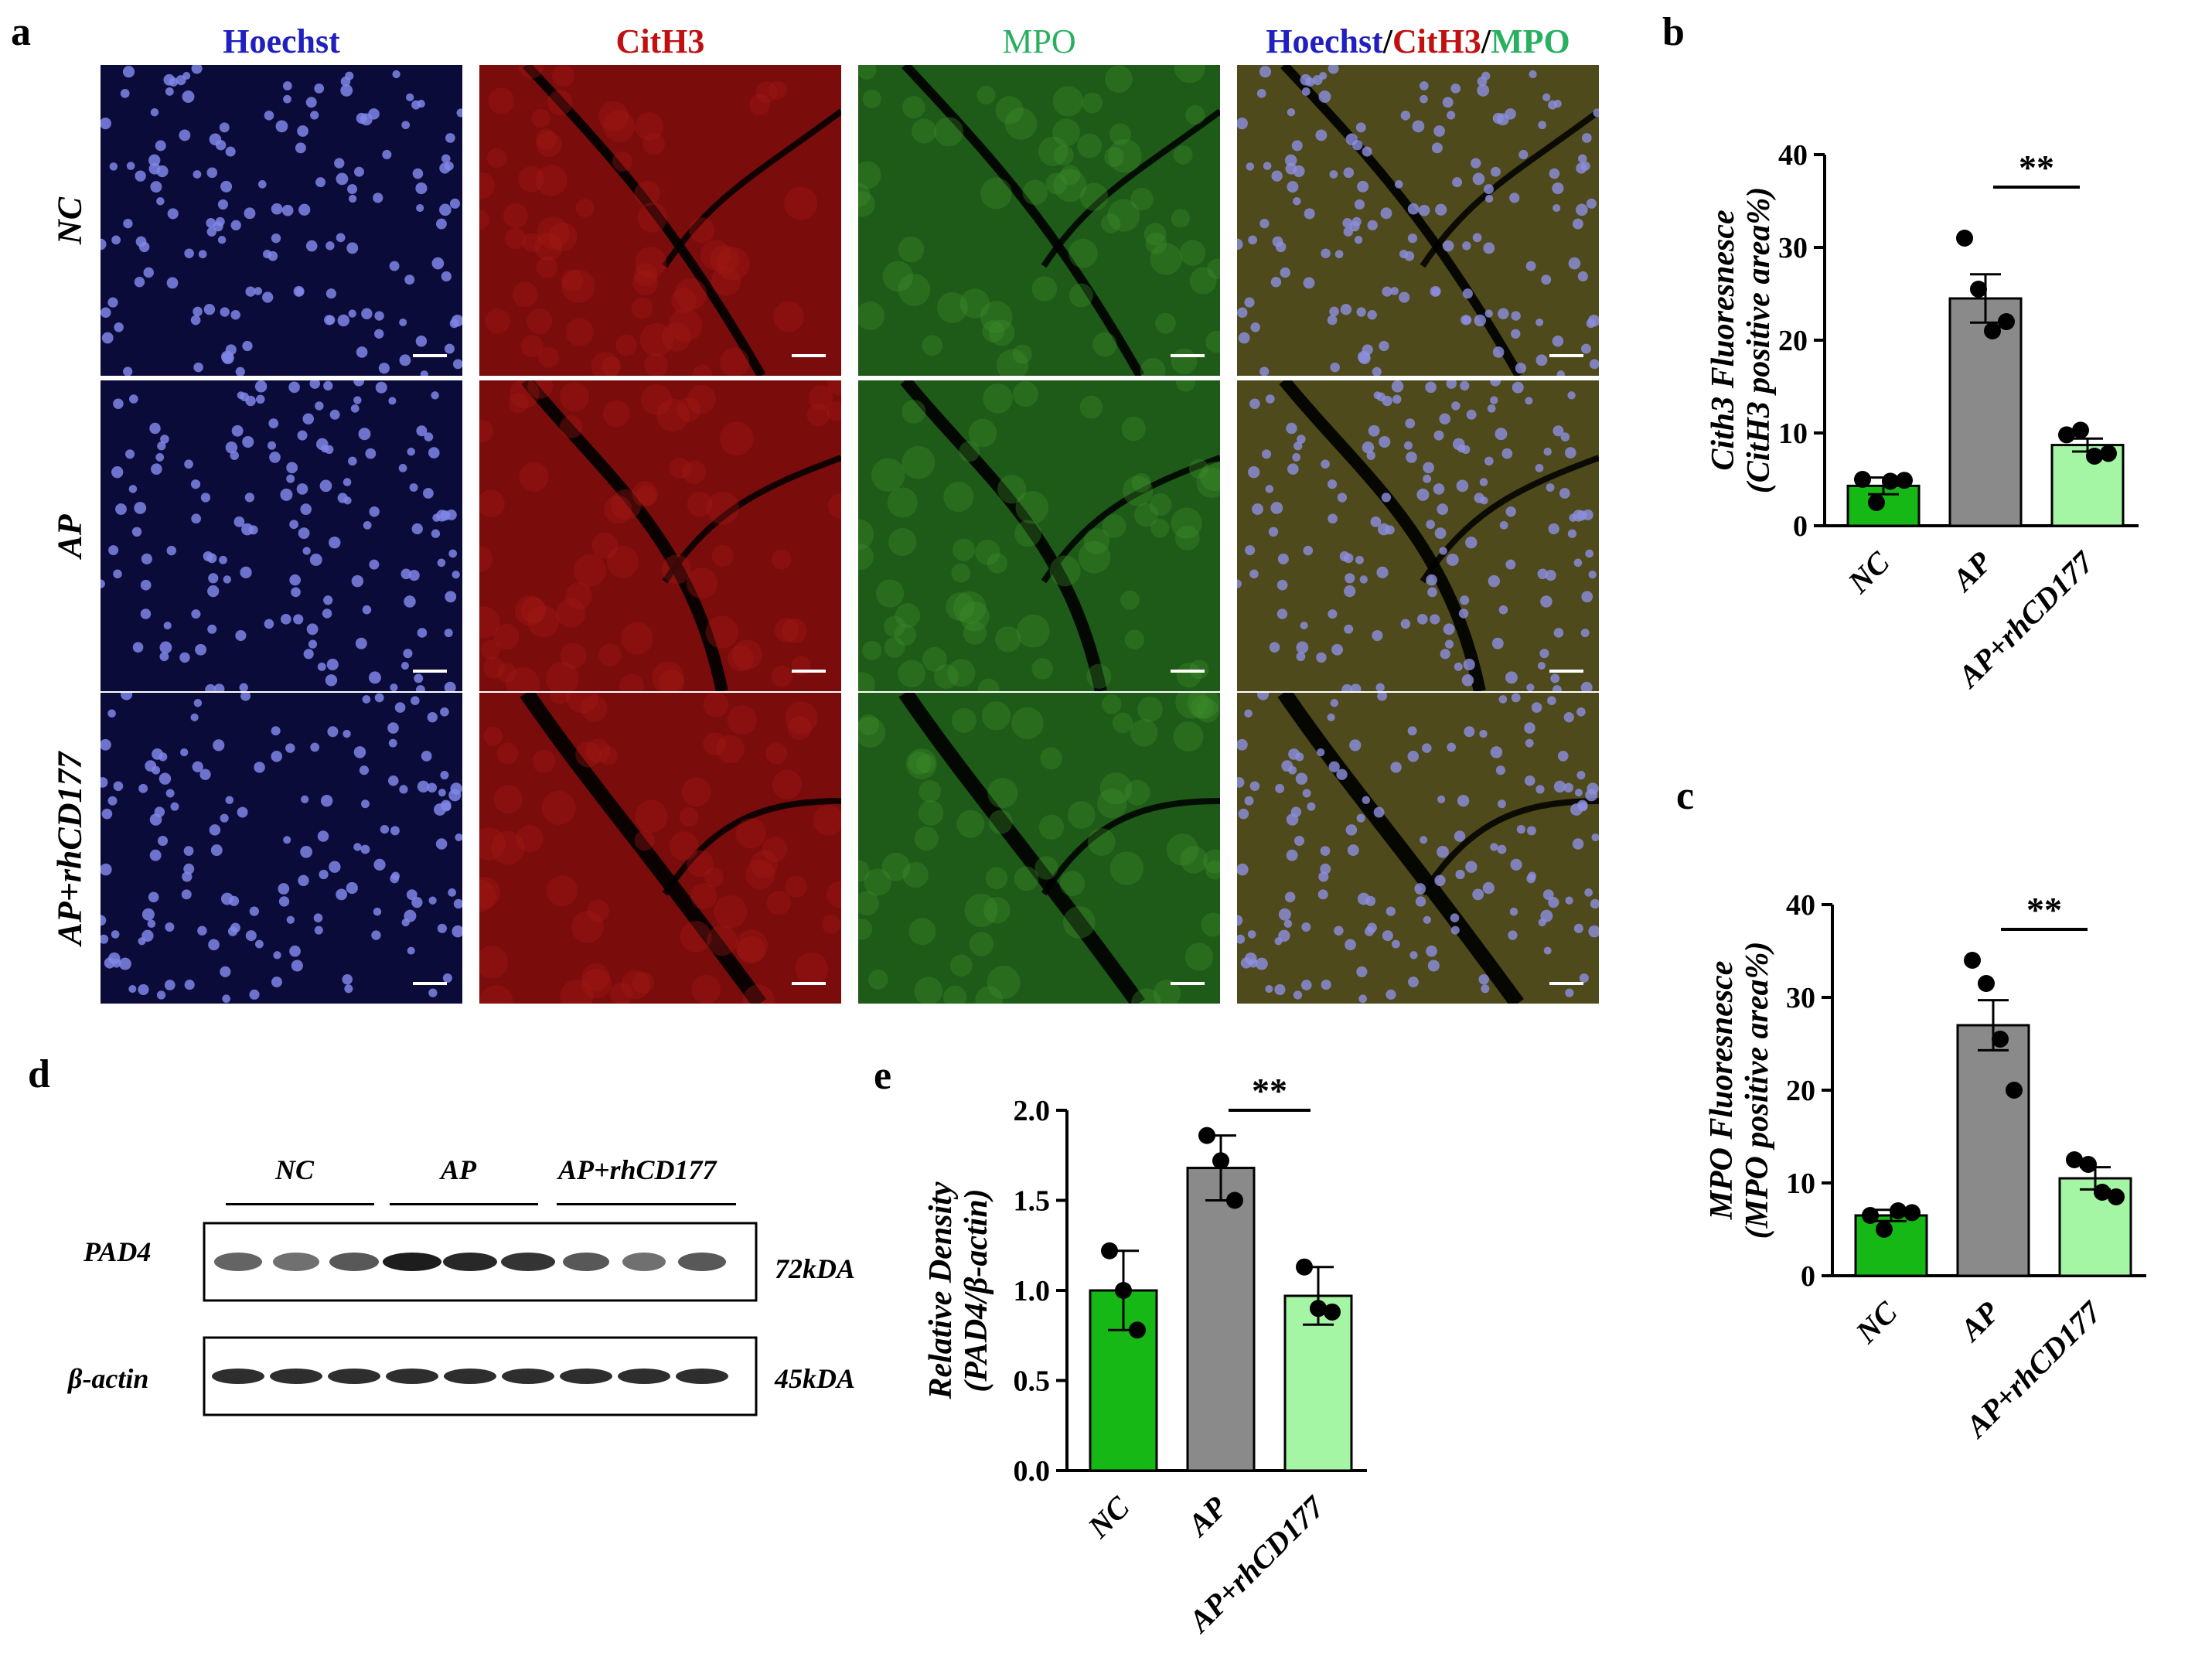 This screenshot has width=2212, height=1660. Describe the element at coordinates (1039, 220) in the screenshot. I see `micrograph-nc-mpo` at that location.